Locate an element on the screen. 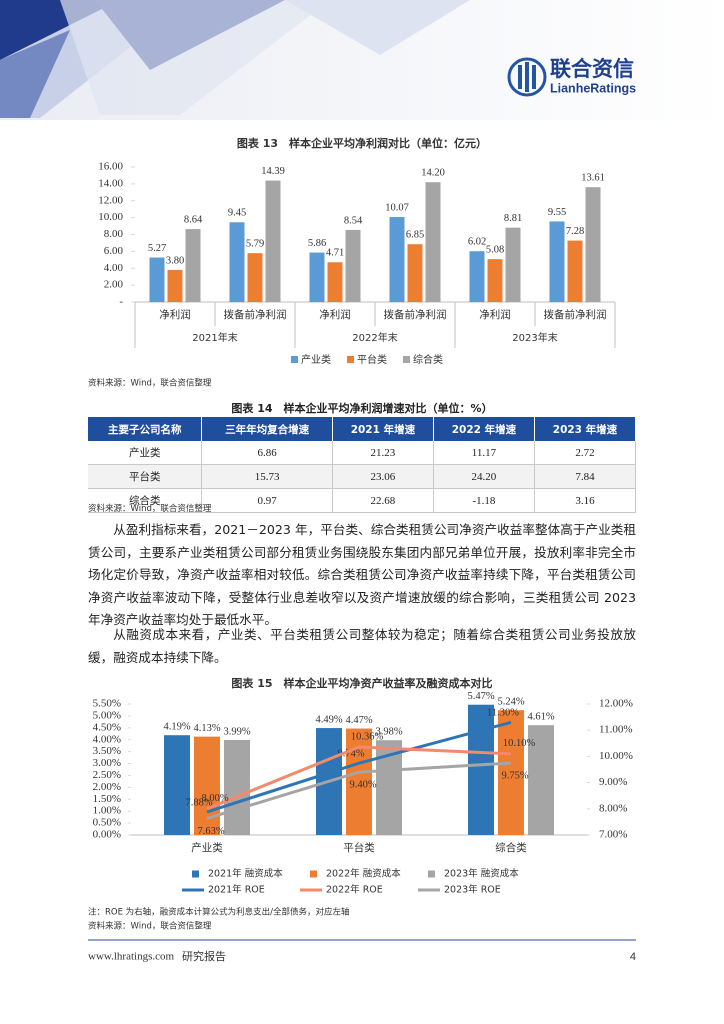  table-title: 图表 14 样本企业平均净利润增速对比（单位：%） is located at coordinates (362, 408).